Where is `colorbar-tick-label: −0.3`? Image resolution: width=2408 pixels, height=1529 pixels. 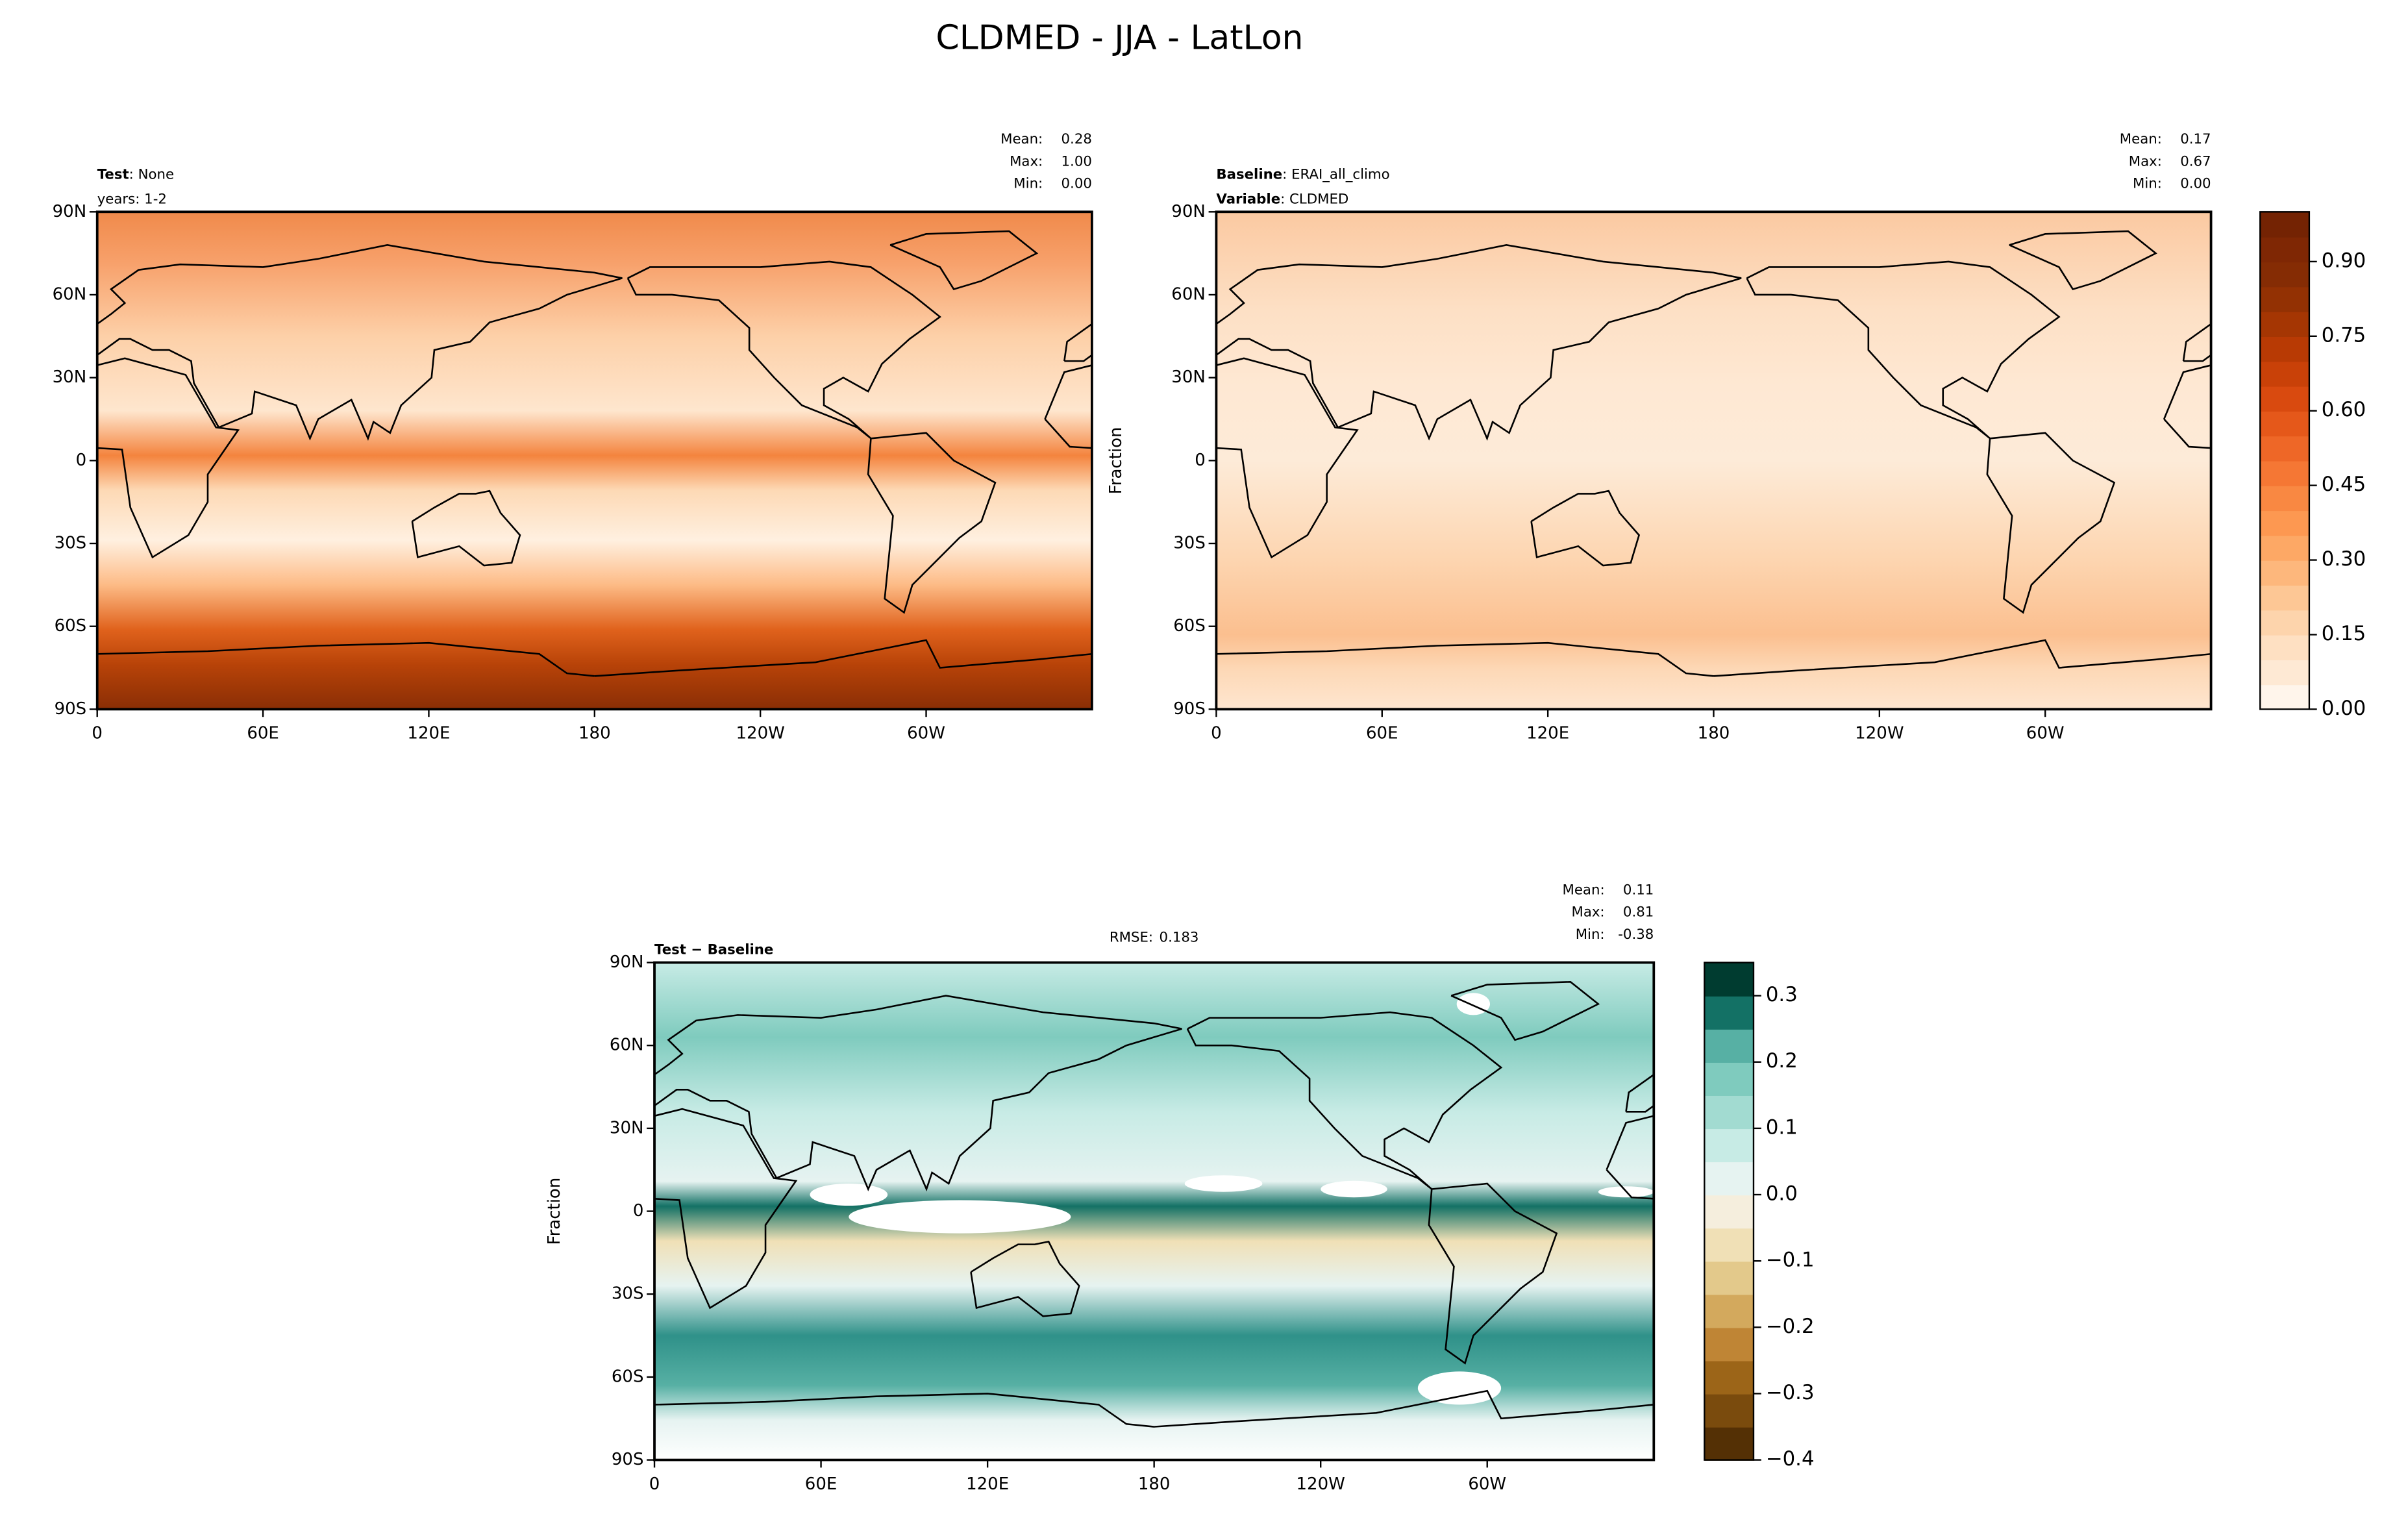 colorbar-tick-label: −0.3 is located at coordinates (1790, 1392).